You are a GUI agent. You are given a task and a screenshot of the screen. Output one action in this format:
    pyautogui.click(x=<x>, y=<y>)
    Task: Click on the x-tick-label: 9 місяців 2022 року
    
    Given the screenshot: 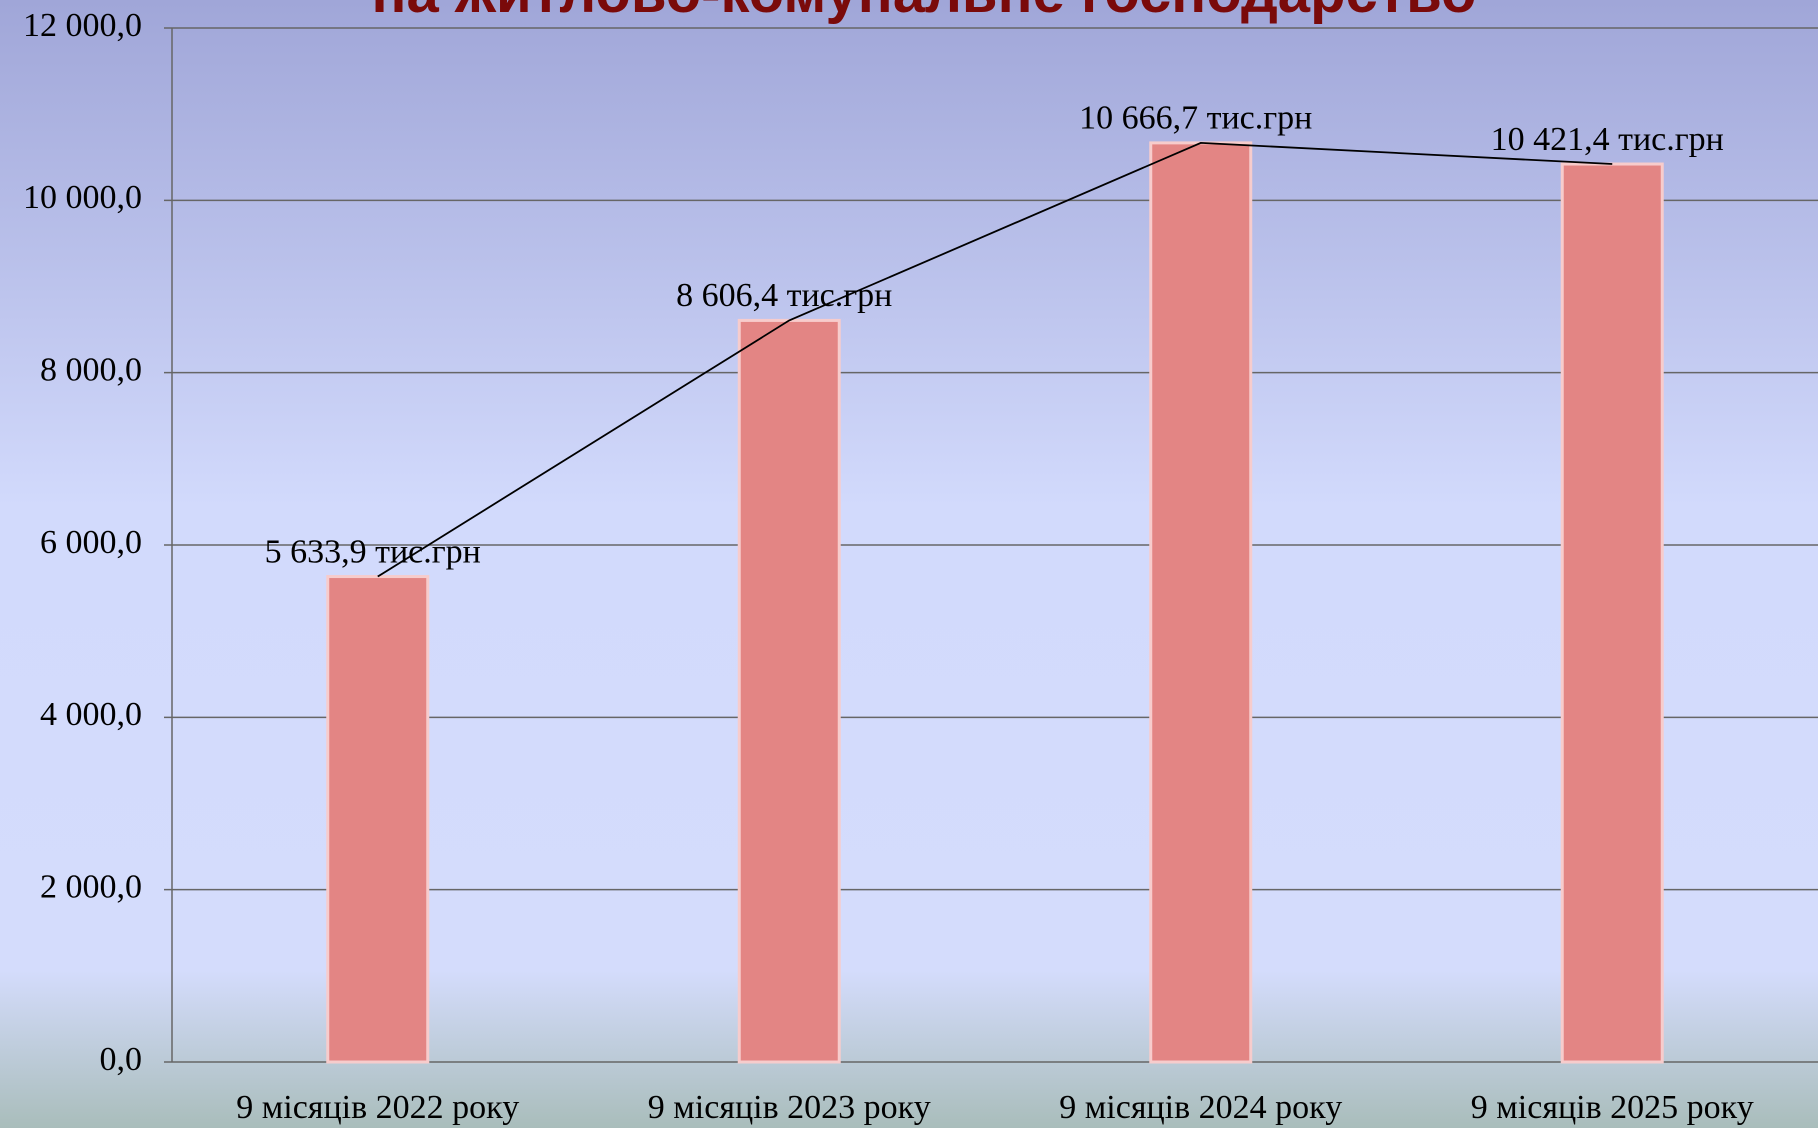 What is the action you would take?
    pyautogui.click(x=377, y=1107)
    